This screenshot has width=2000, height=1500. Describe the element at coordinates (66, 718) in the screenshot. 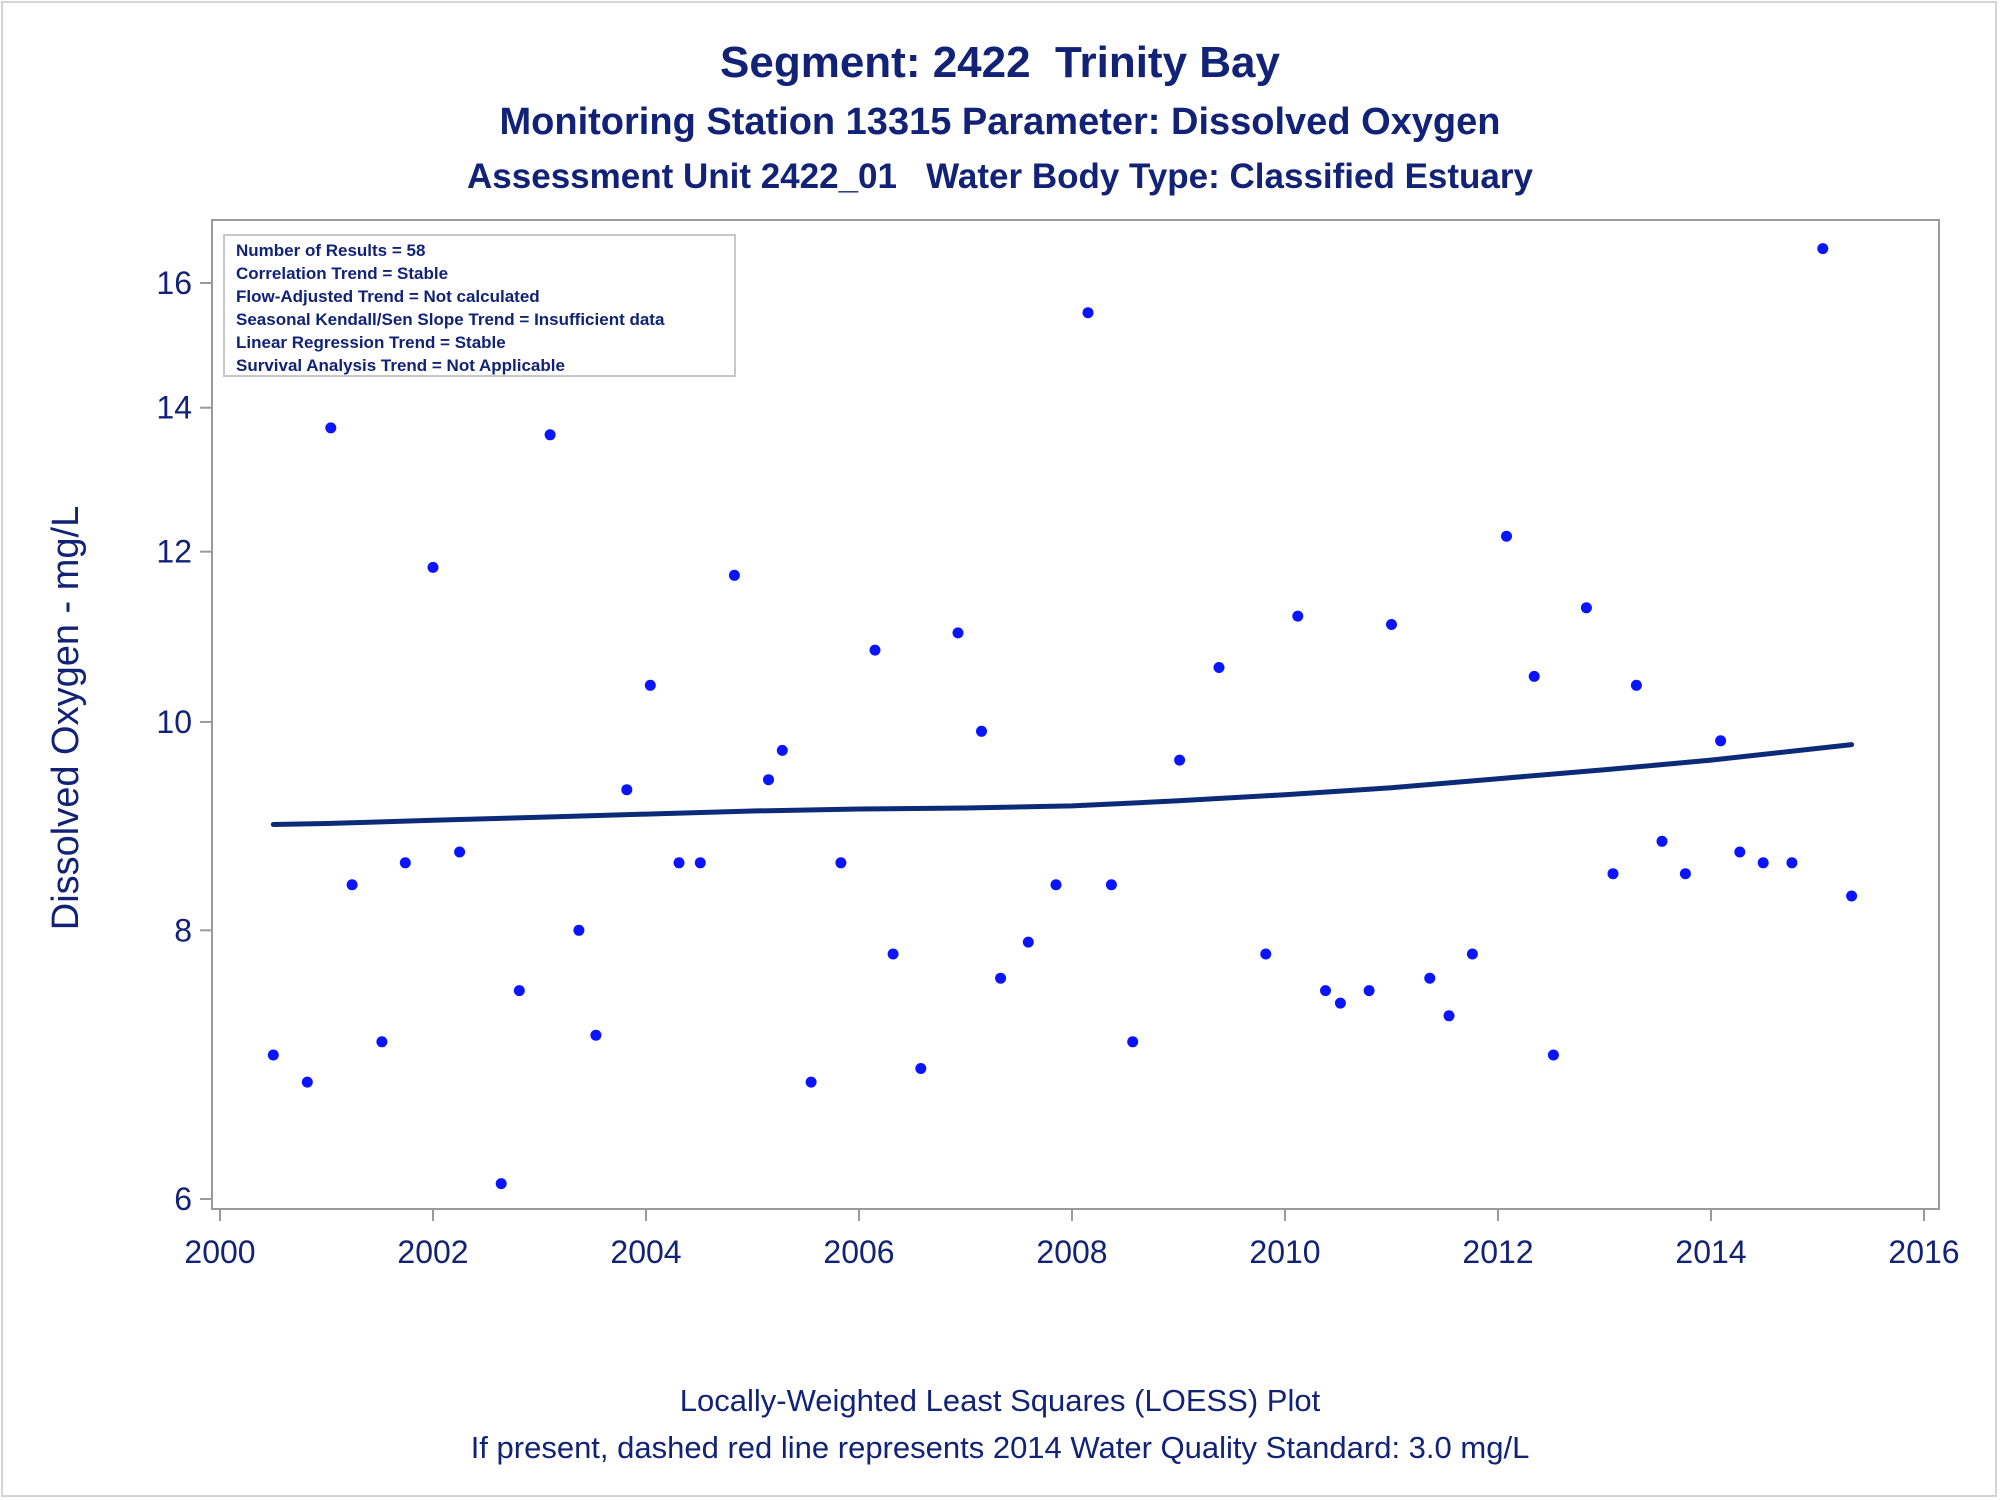

I see `y-axis-label: Dissolved Oxygen - mg/L` at that location.